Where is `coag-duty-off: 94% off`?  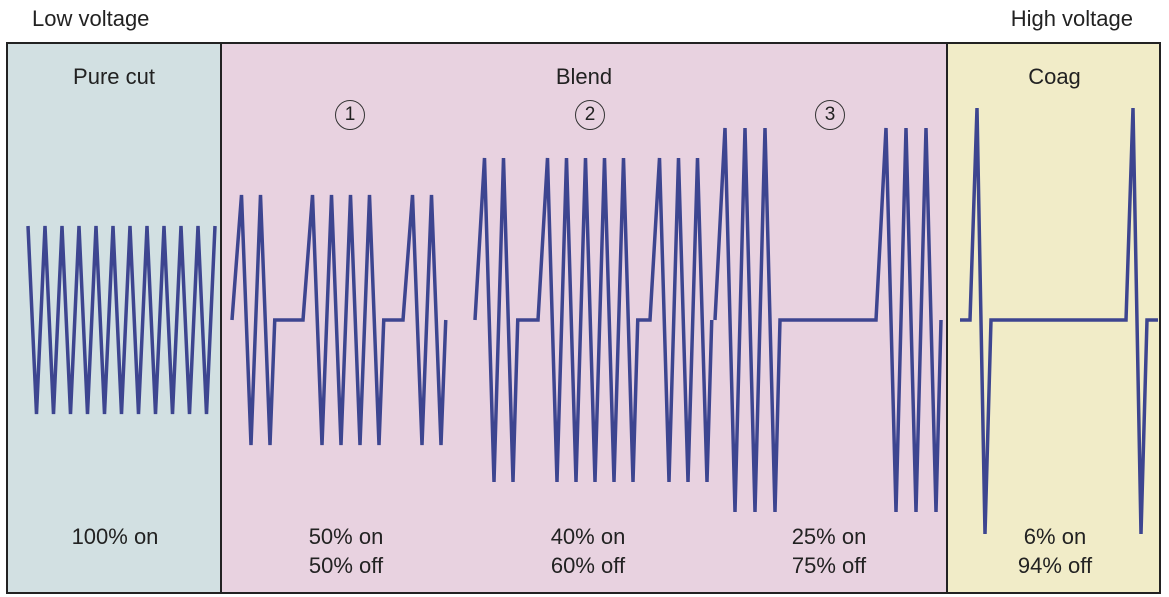
coag-duty-off: 94% off is located at coordinates (1055, 565).